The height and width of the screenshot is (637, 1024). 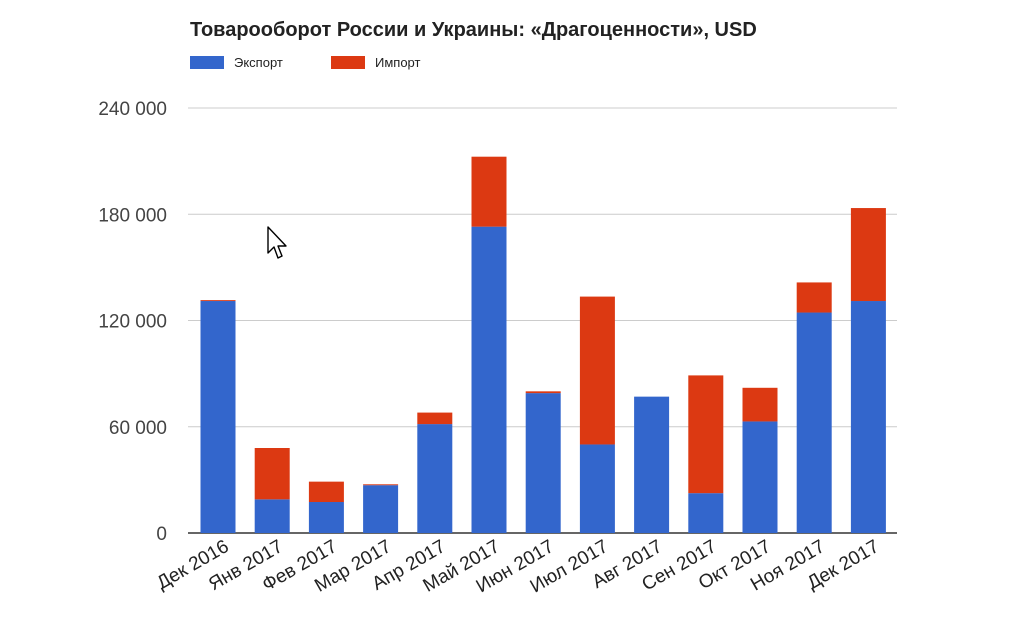 I want to click on legend-swatch-export, so click(x=207, y=62).